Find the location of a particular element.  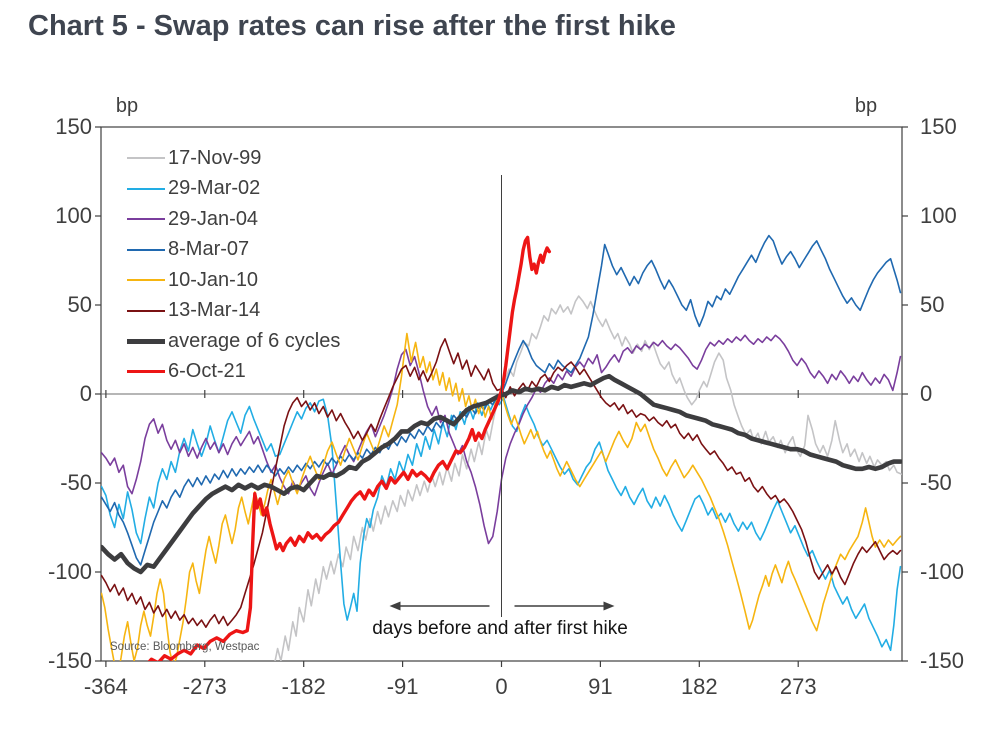

y-tick-label-right: -100 is located at coordinates (942, 571).